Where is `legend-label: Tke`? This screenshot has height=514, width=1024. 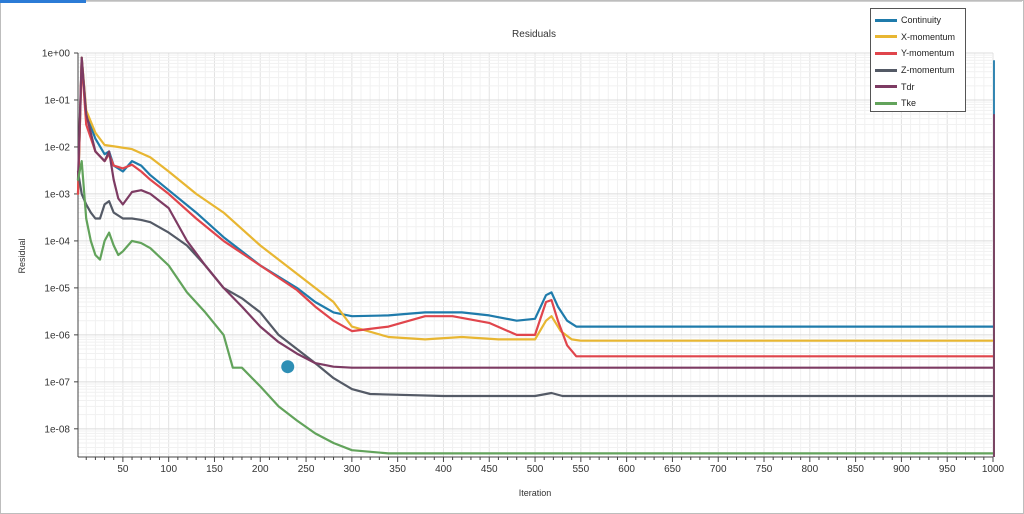
legend-label: Tke is located at coordinates (909, 103).